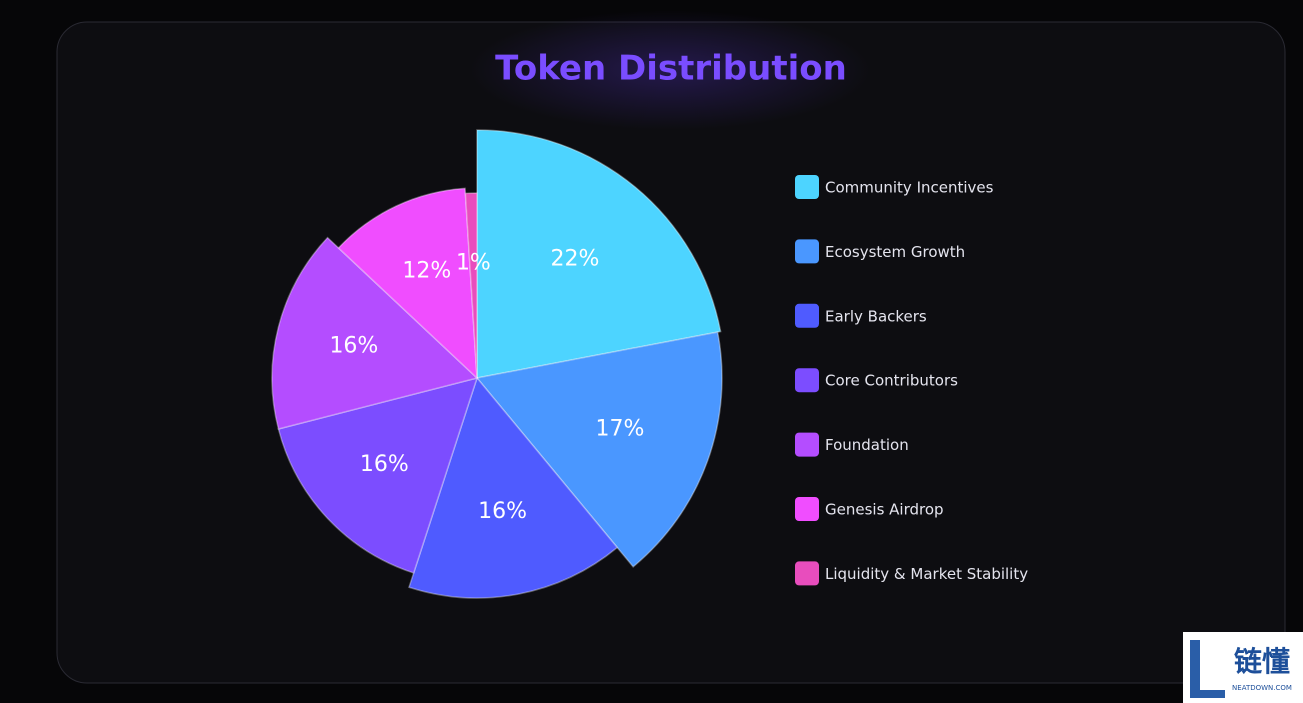  Describe the element at coordinates (884, 510) in the screenshot. I see `legend-label: Genesis Airdrop` at that location.